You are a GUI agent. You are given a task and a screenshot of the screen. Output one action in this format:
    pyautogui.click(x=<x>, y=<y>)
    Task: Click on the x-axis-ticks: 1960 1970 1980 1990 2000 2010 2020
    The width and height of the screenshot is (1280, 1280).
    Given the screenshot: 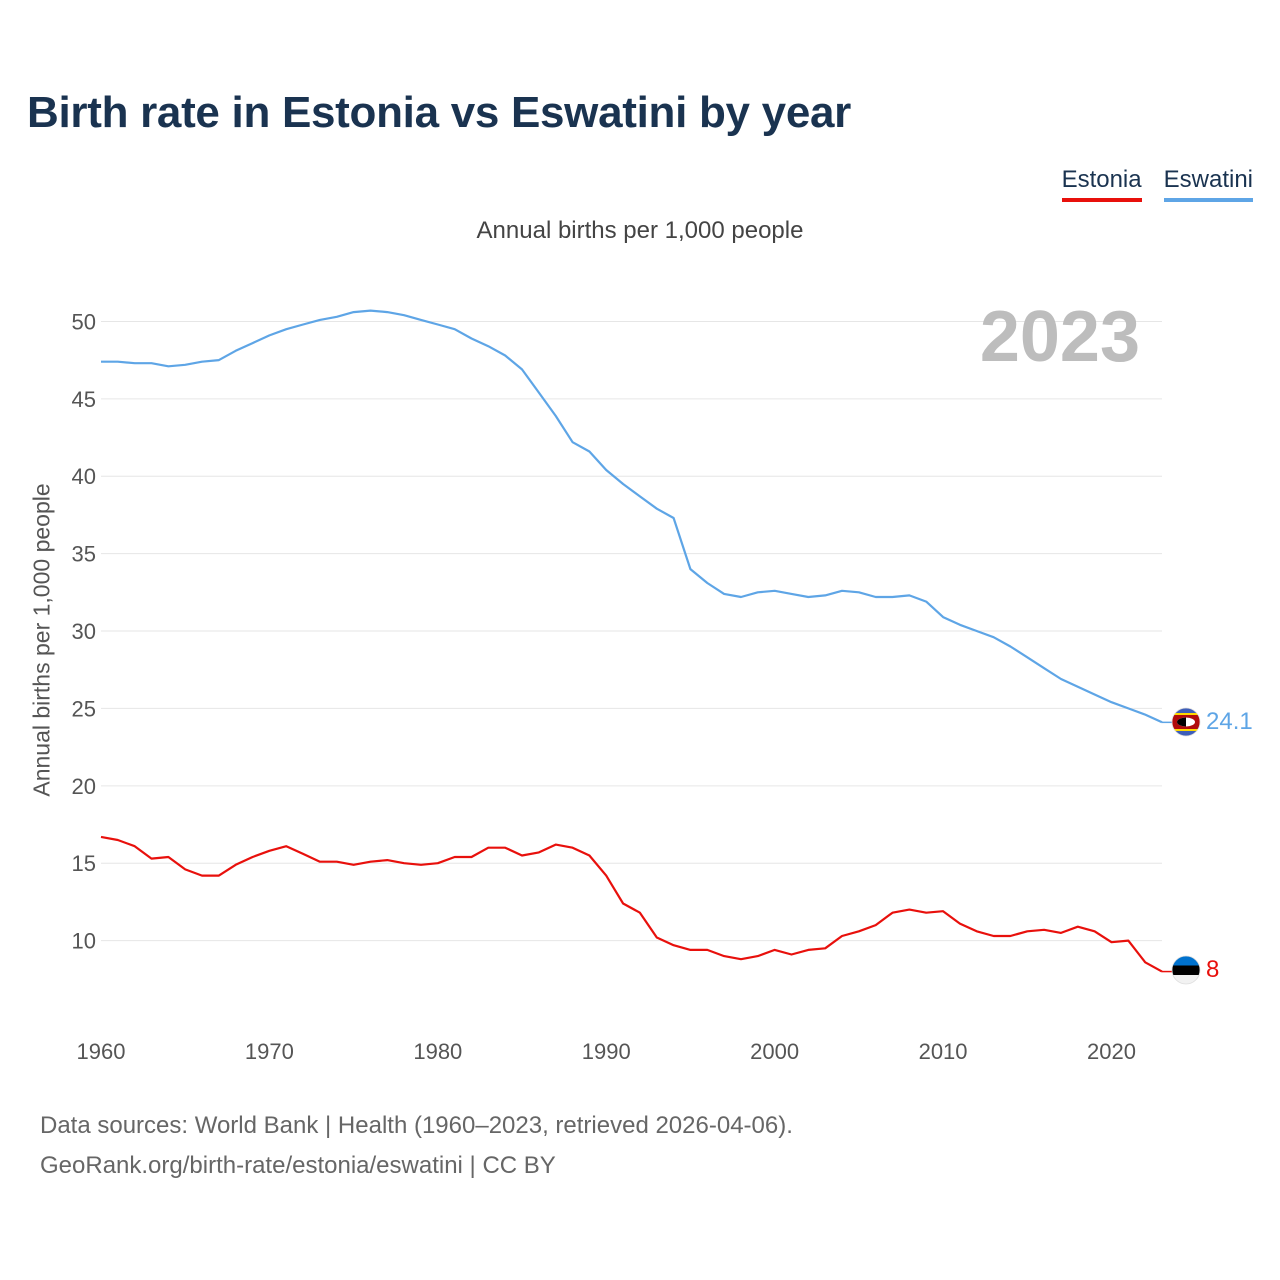 What is the action you would take?
    pyautogui.click(x=606, y=1051)
    